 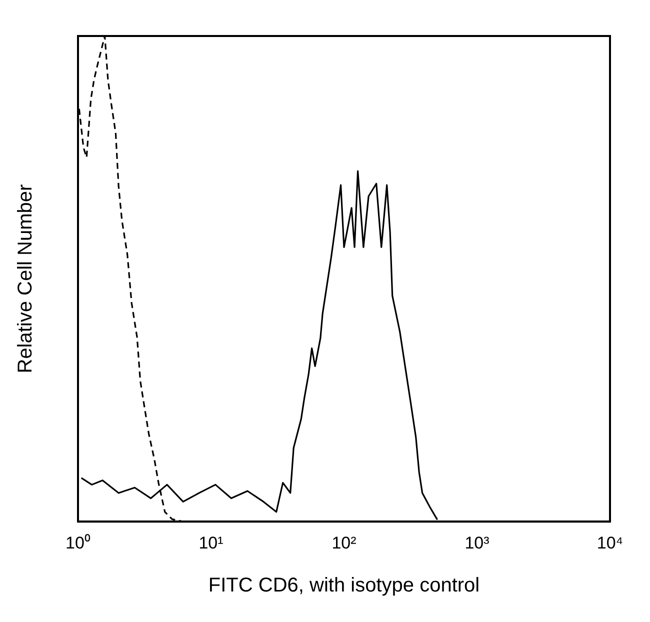 I want to click on x-tick-label: 10⁴, so click(x=610, y=542).